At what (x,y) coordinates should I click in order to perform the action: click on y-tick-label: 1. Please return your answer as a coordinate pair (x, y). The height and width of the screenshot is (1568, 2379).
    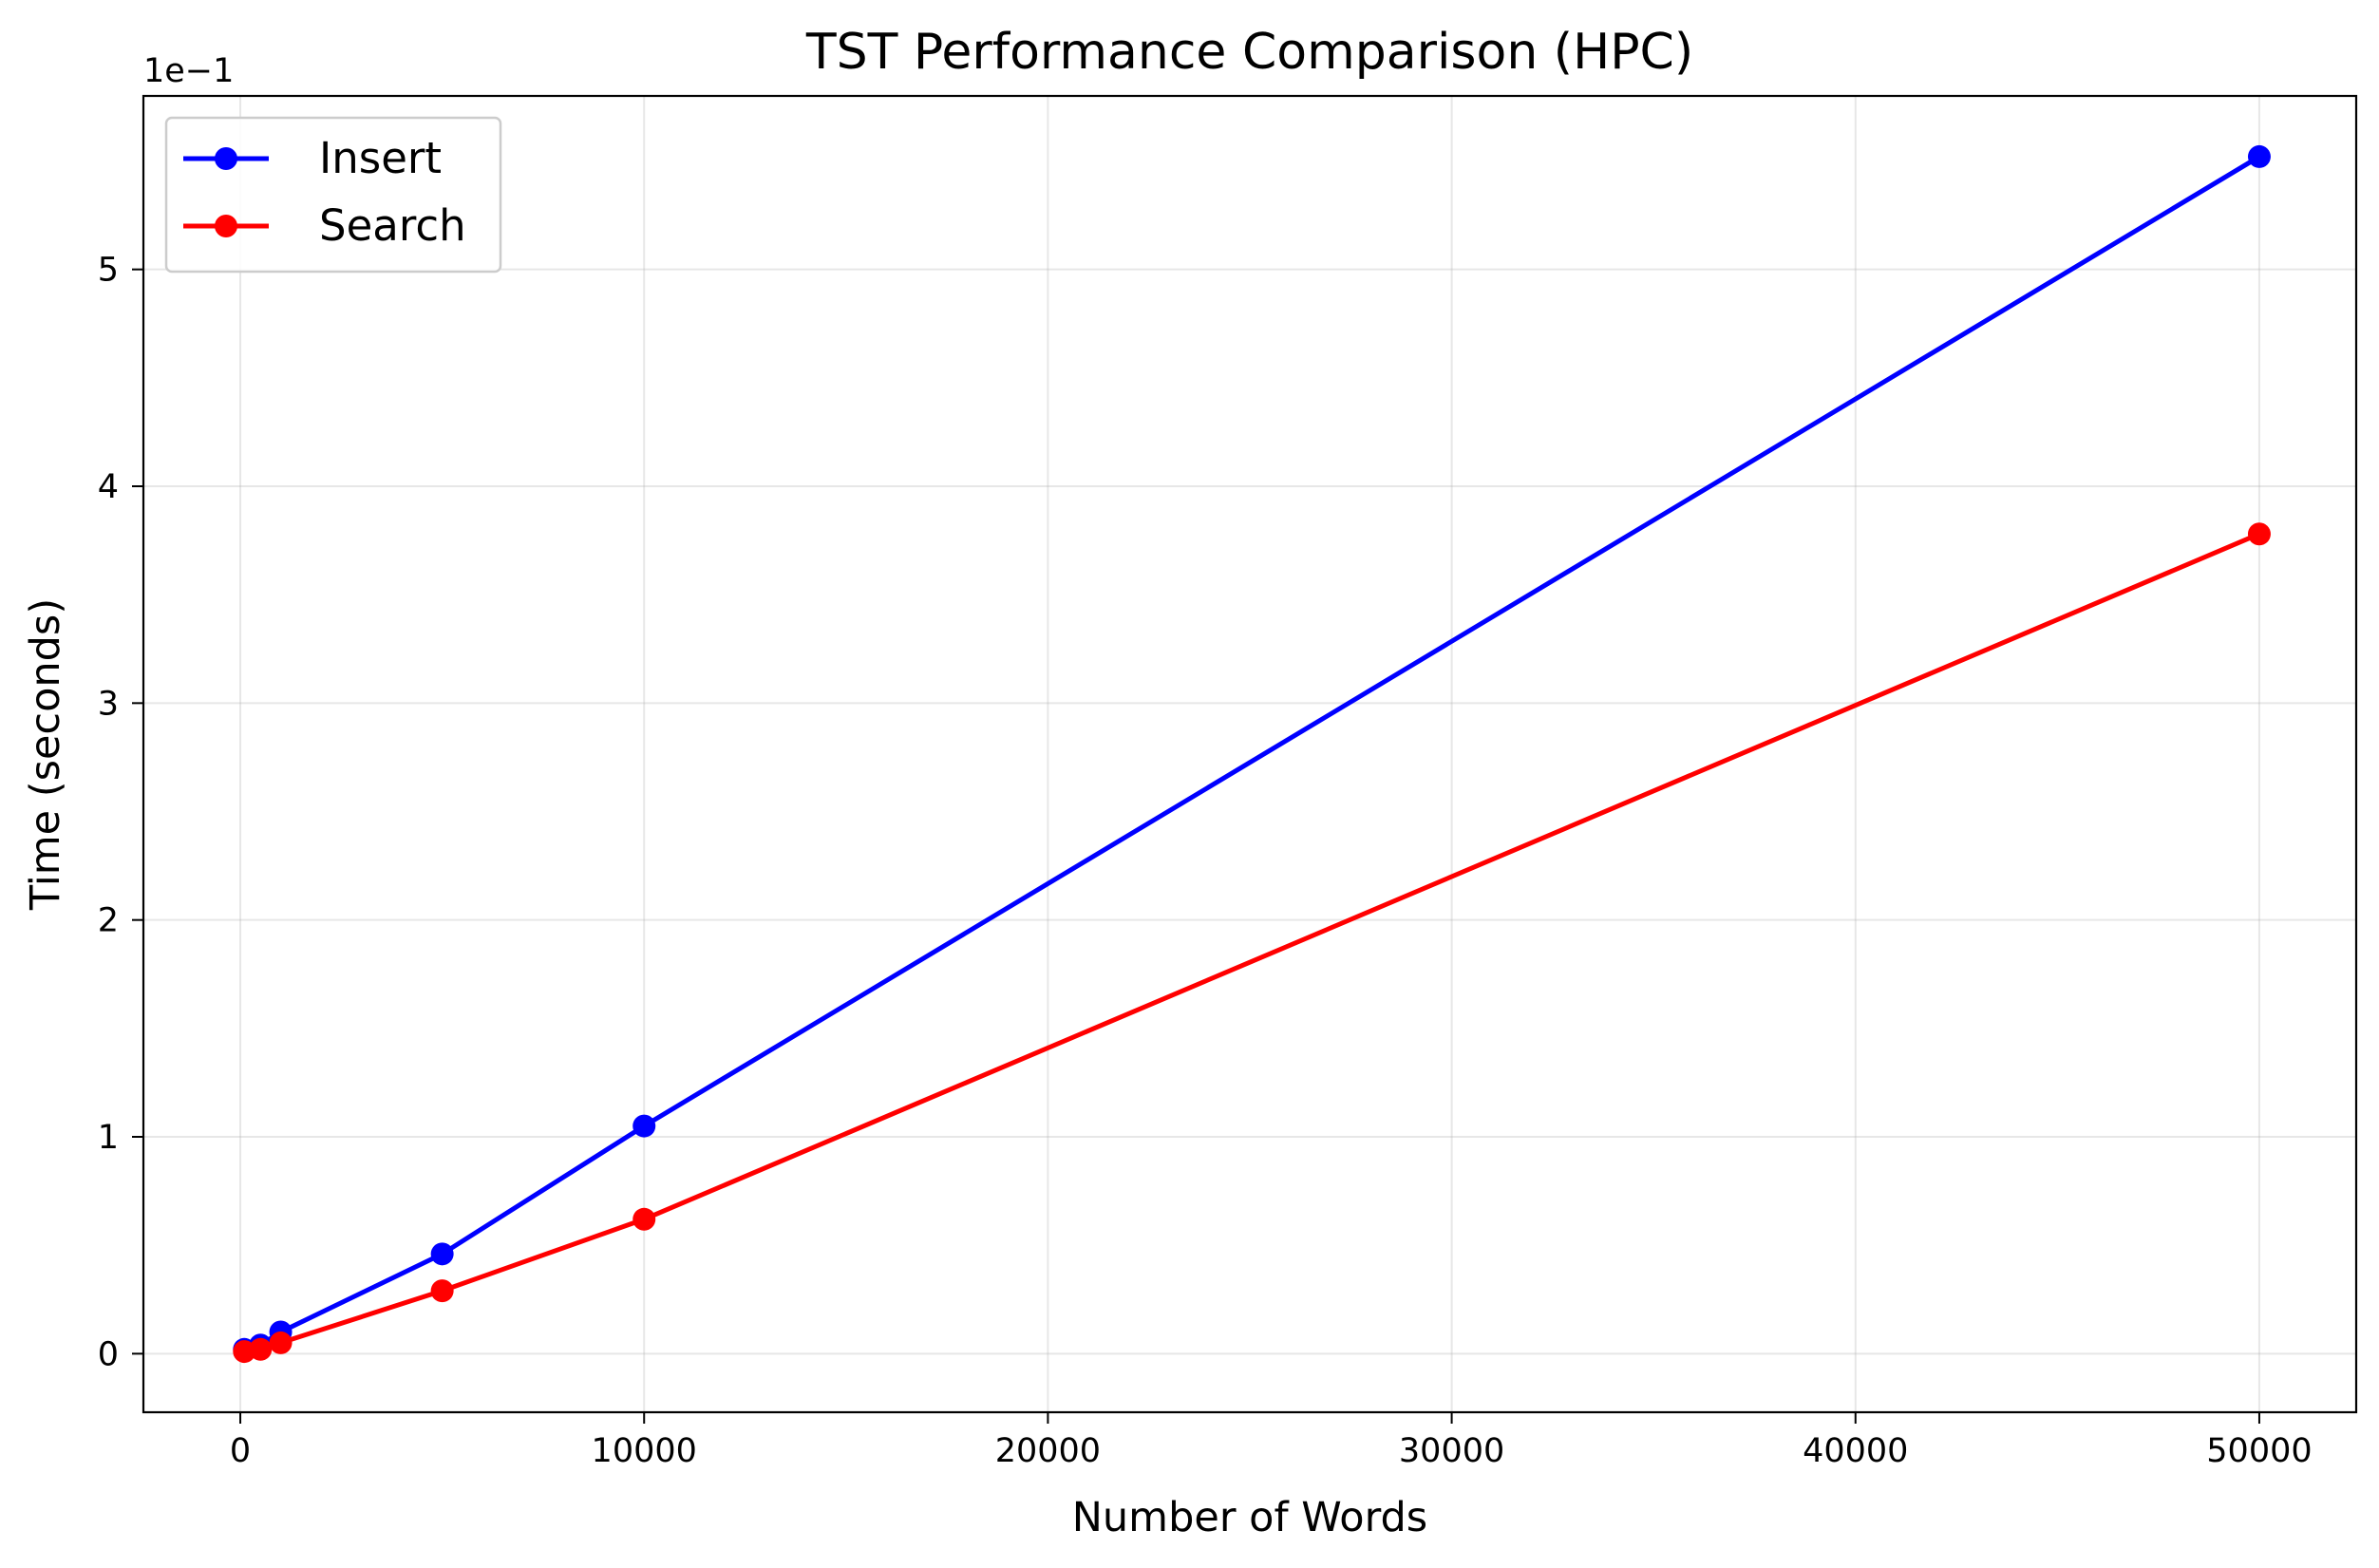
    Looking at the image, I should click on (108, 1138).